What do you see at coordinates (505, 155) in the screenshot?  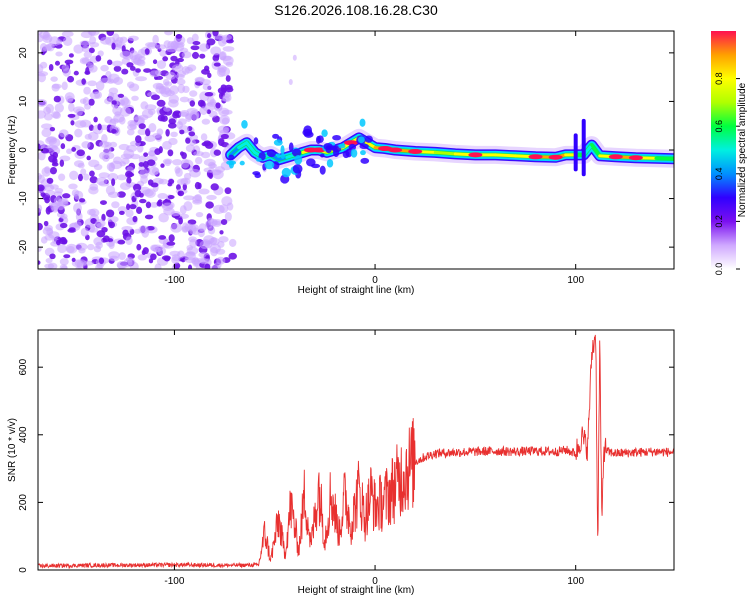 I see `ridge-segment` at bounding box center [505, 155].